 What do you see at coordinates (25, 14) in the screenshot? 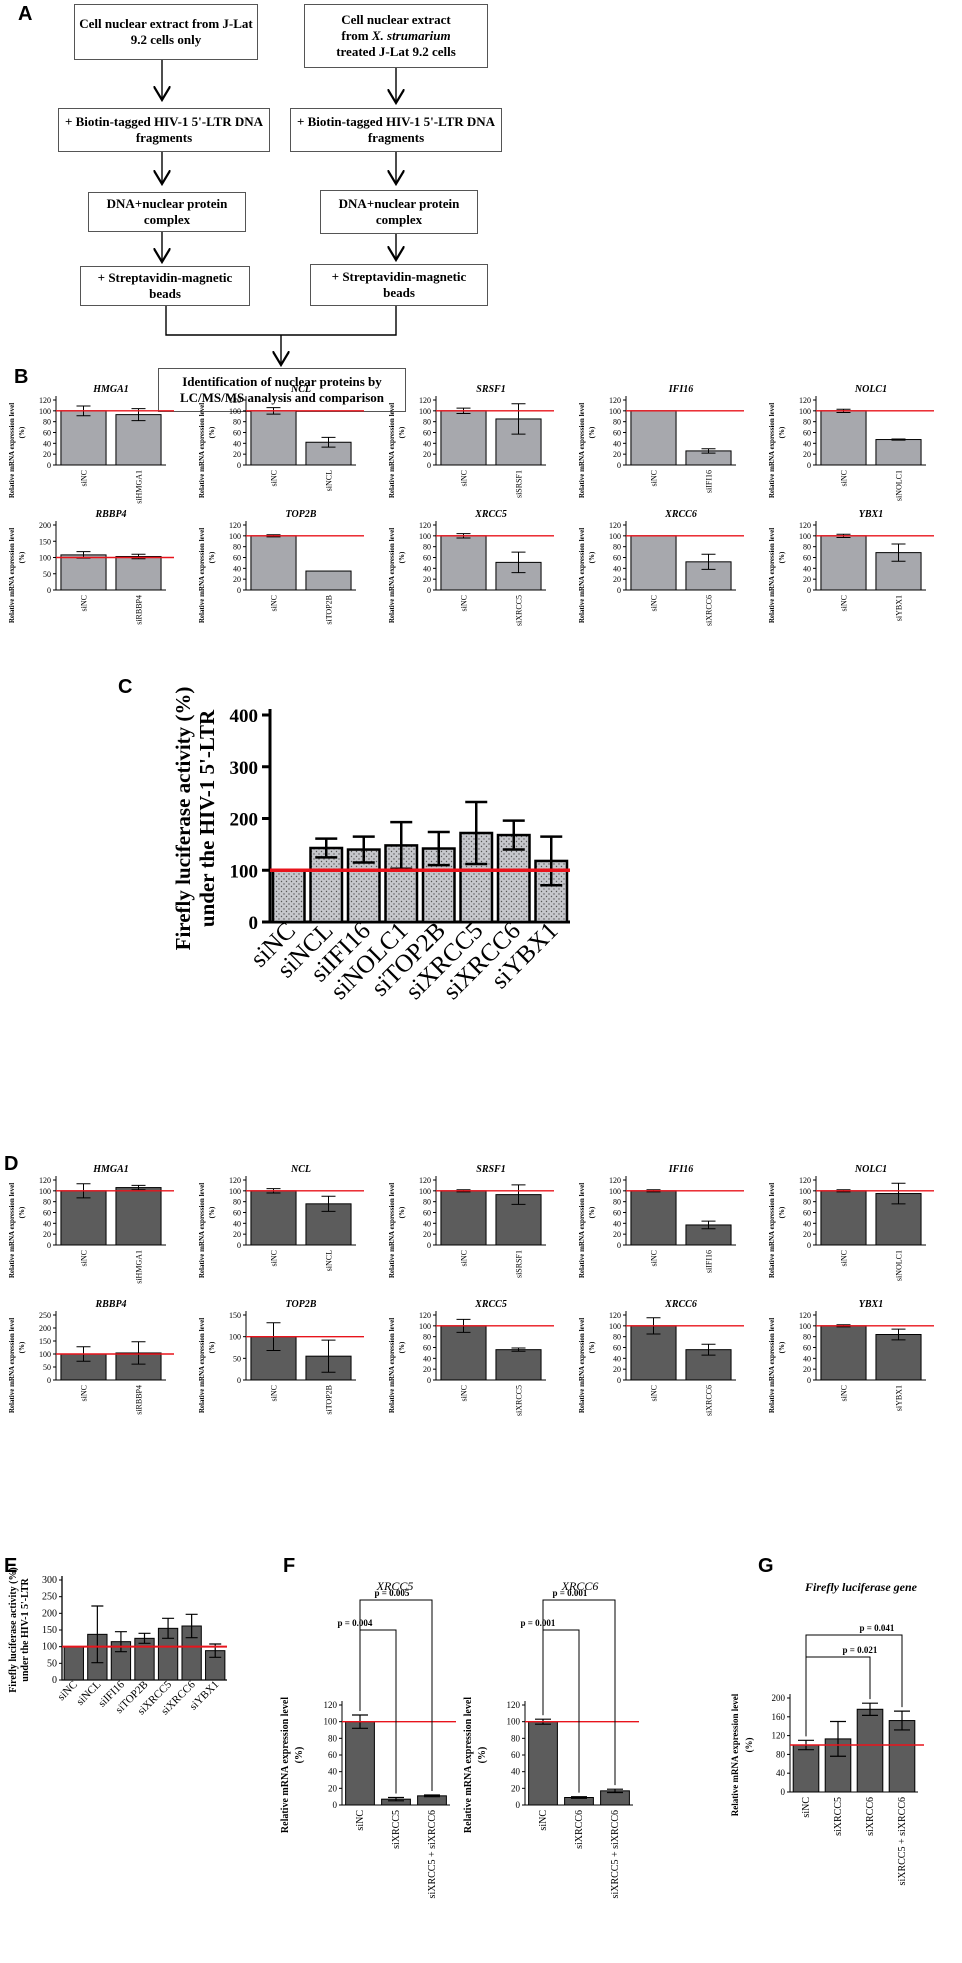
I see `panel-letter-a: A` at bounding box center [25, 14].